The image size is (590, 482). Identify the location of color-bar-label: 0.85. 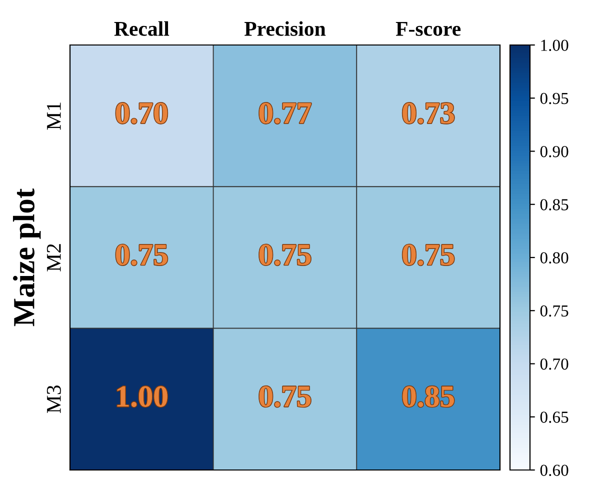
(554, 204).